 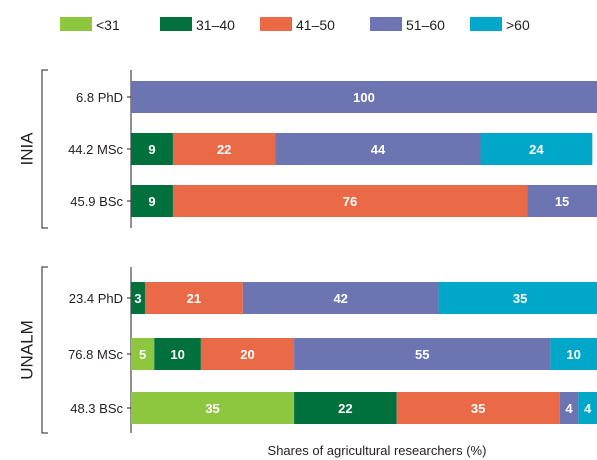 I want to click on y-tick-label: 6.8 PhD, so click(x=99, y=97).